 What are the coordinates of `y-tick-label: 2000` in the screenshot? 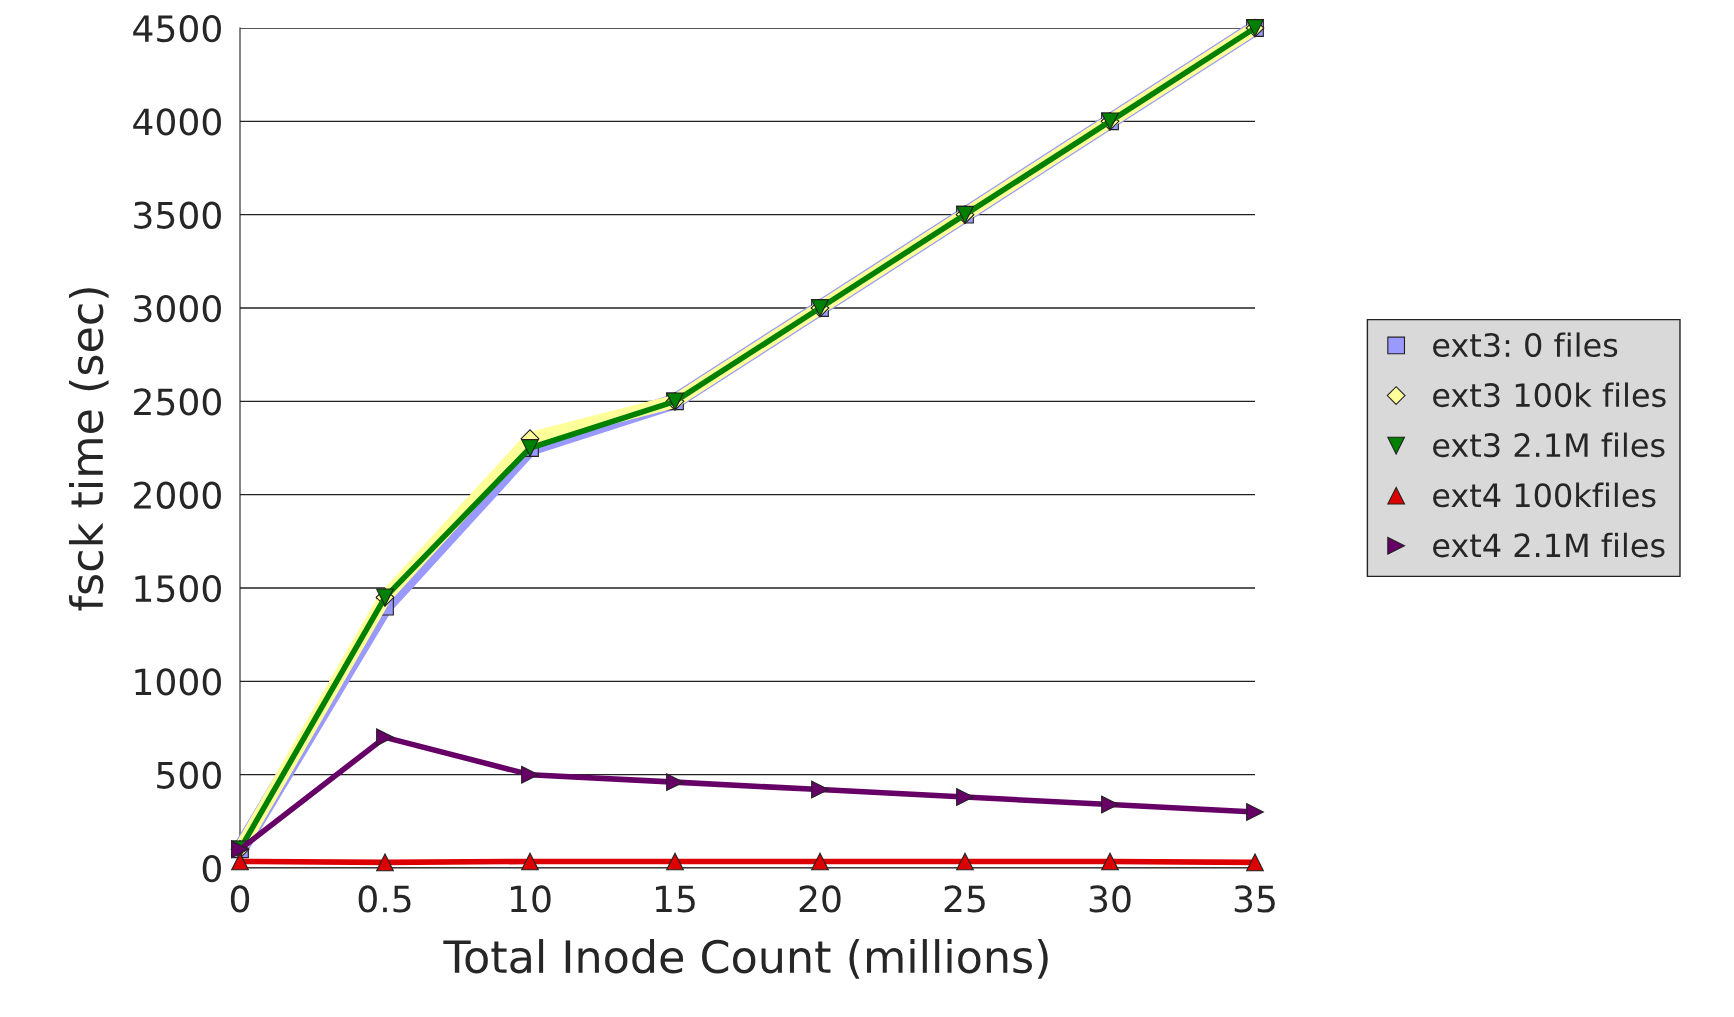 It's located at (177, 495).